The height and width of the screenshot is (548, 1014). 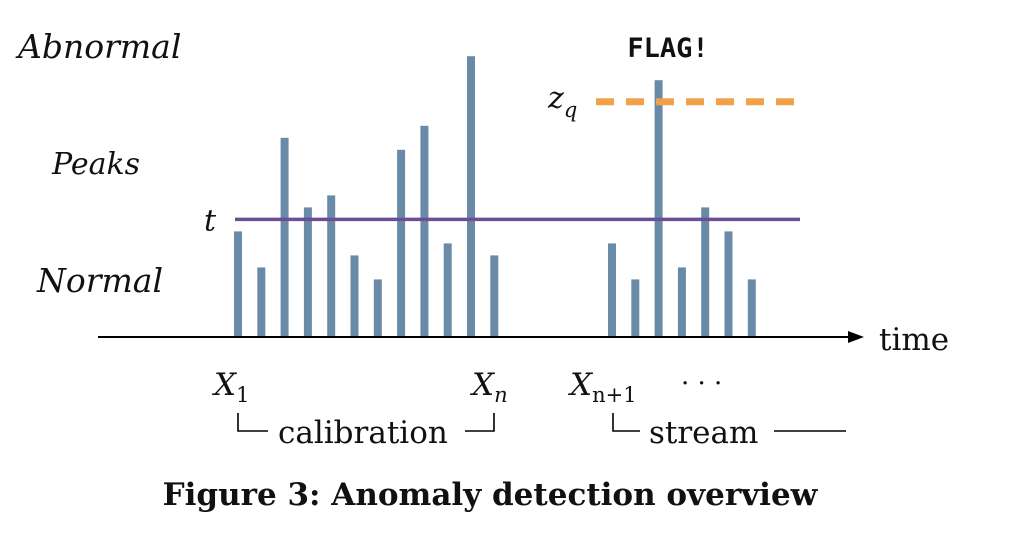 What do you see at coordinates (491, 495) in the screenshot?
I see `figure-caption: Figure 3: Anomaly detection overview` at bounding box center [491, 495].